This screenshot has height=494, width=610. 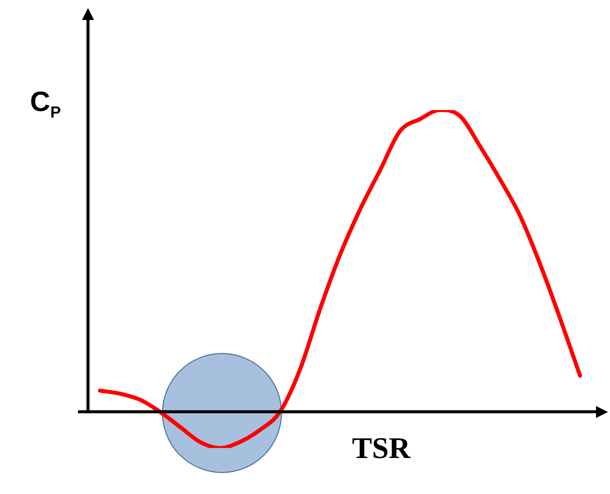 I want to click on y-axis-title: C$_{P}$, so click(x=45, y=104).